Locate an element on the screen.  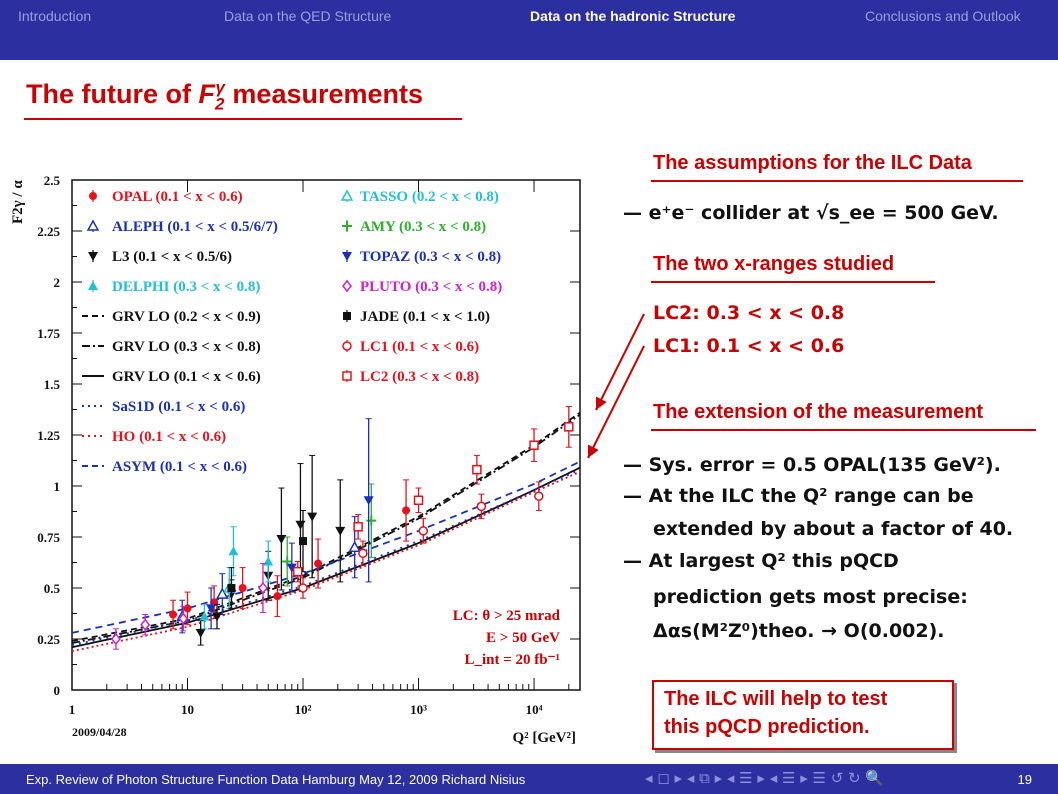
y-tick-label: 2.5 is located at coordinates (52, 180).